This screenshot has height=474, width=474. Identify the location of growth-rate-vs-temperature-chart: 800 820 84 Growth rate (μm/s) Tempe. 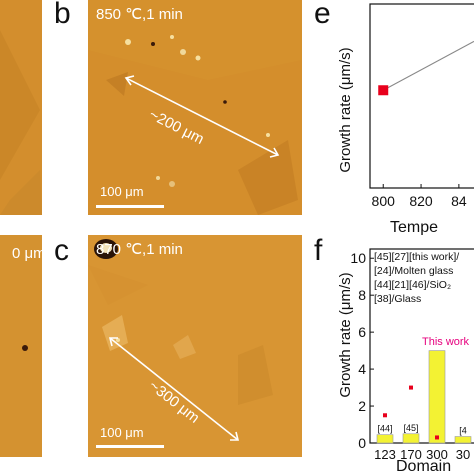
(405, 119).